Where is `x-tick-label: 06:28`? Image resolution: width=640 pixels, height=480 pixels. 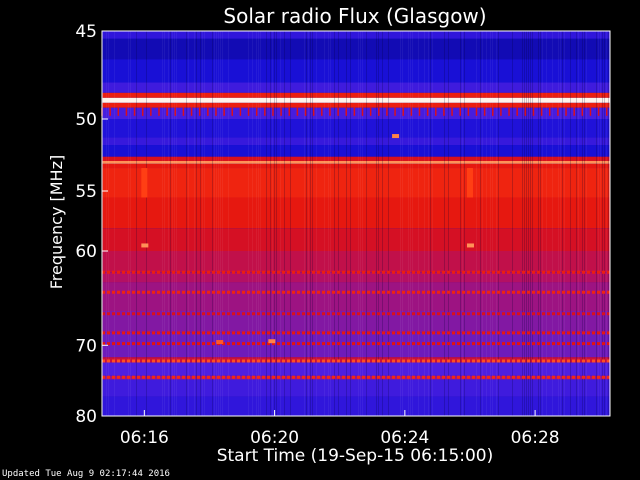
x-tick-label: 06:28 is located at coordinates (535, 438).